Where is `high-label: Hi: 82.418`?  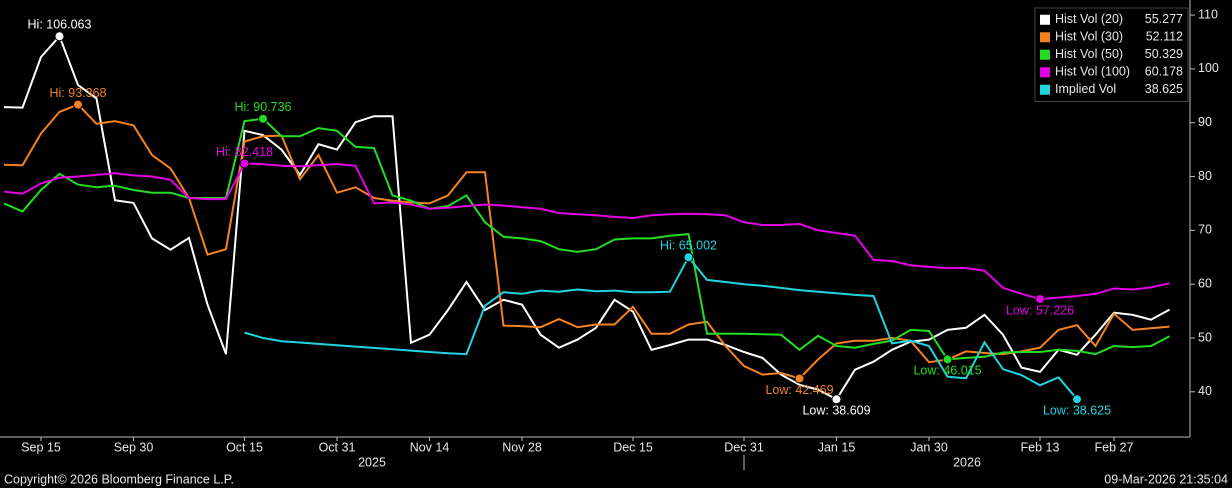 high-label: Hi: 82.418 is located at coordinates (244, 152).